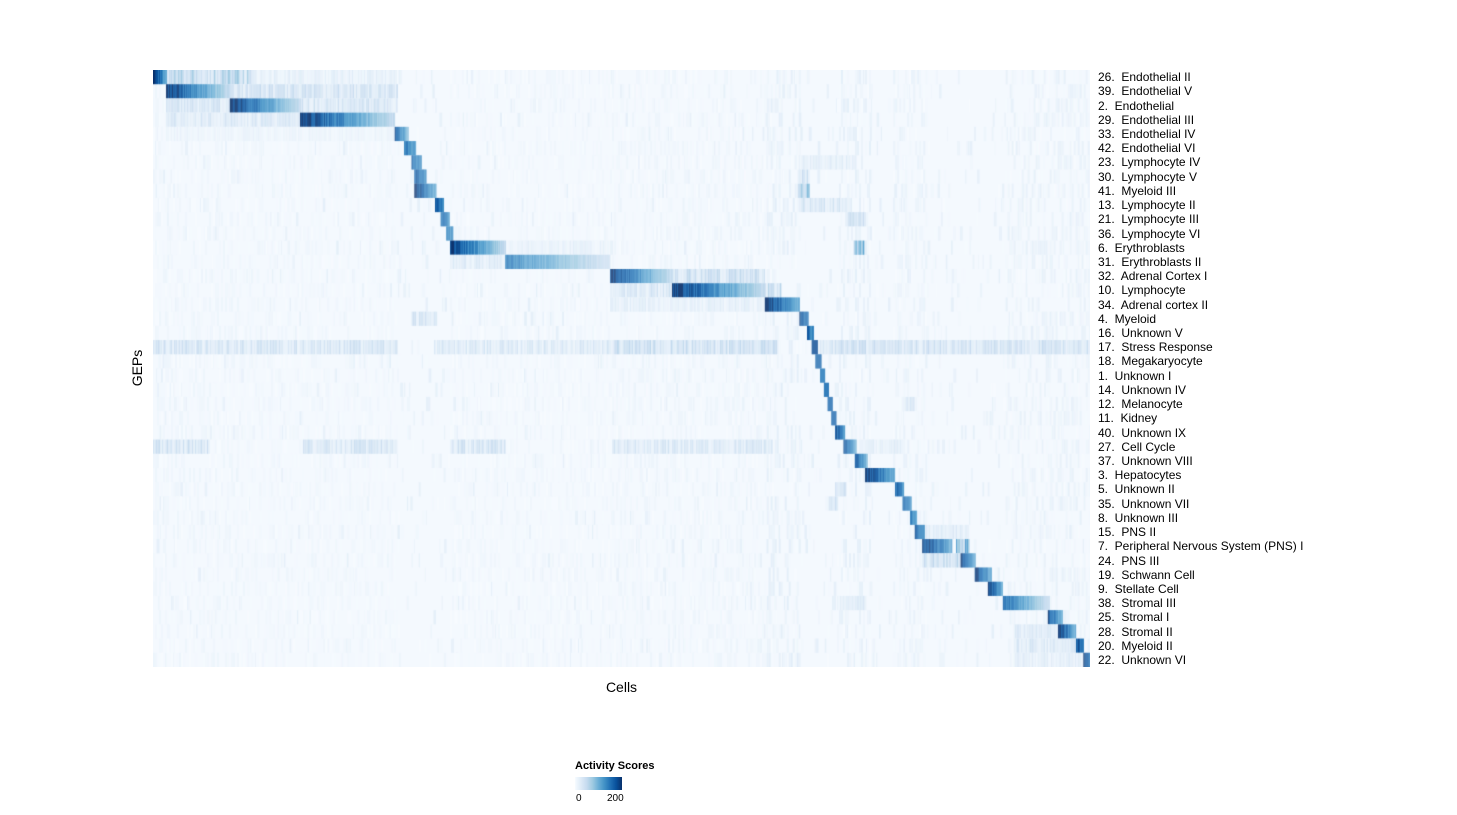  I want to click on row-label: 22. Unknown VI, so click(1142, 660).